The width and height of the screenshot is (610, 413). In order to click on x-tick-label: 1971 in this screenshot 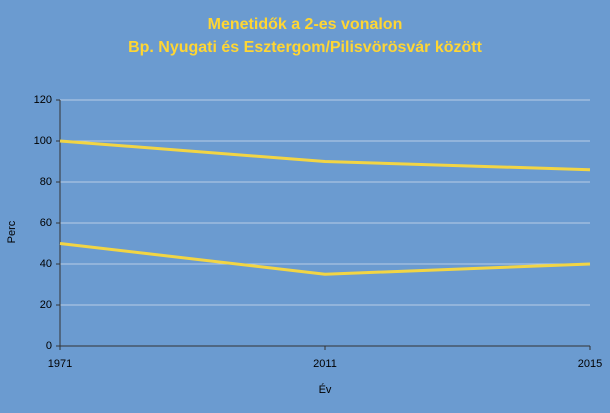, I will do `click(60, 364)`.